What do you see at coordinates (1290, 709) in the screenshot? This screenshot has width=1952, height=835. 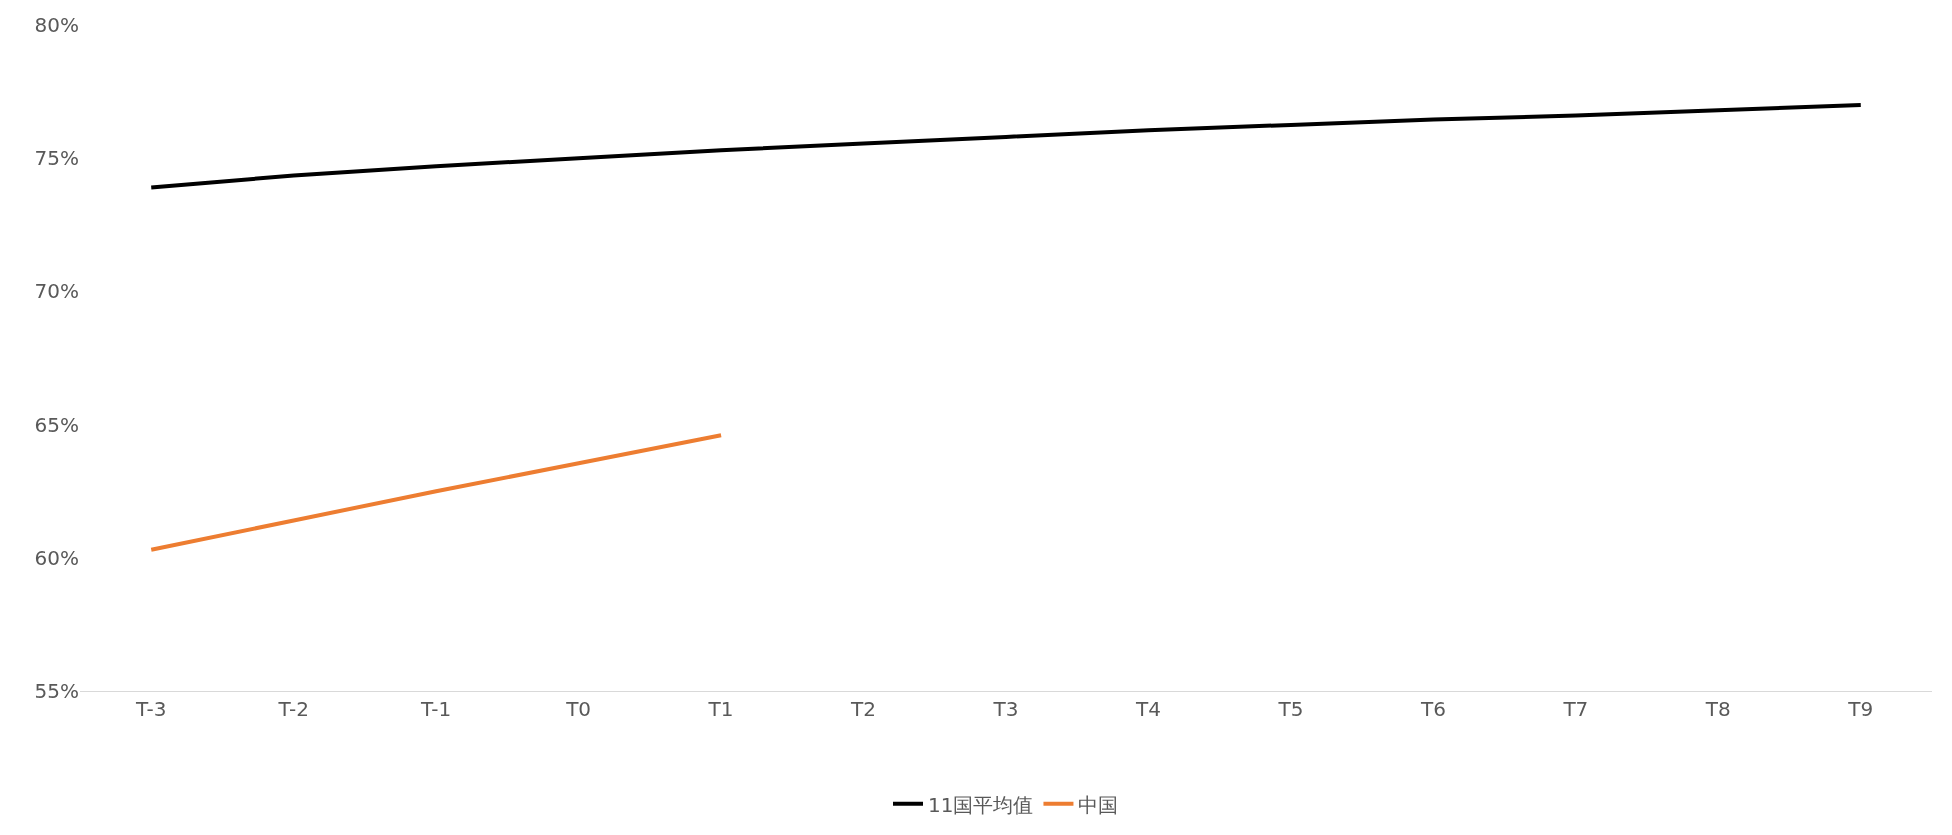 I see `x-tick-label: T5` at bounding box center [1290, 709].